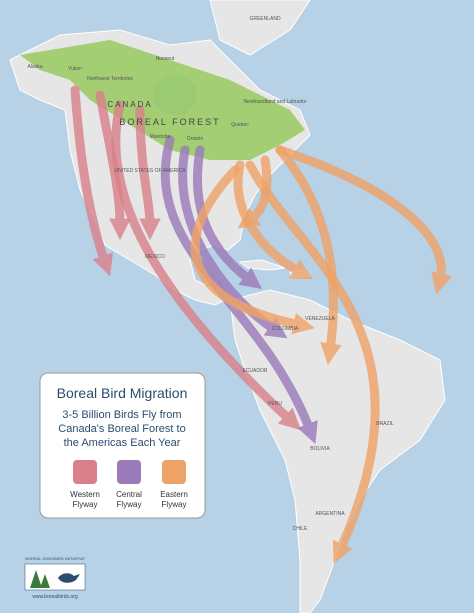  Describe the element at coordinates (55, 558) in the screenshot. I see `logo-name: BOREAL SONGBIRD INITIATIVE` at that location.